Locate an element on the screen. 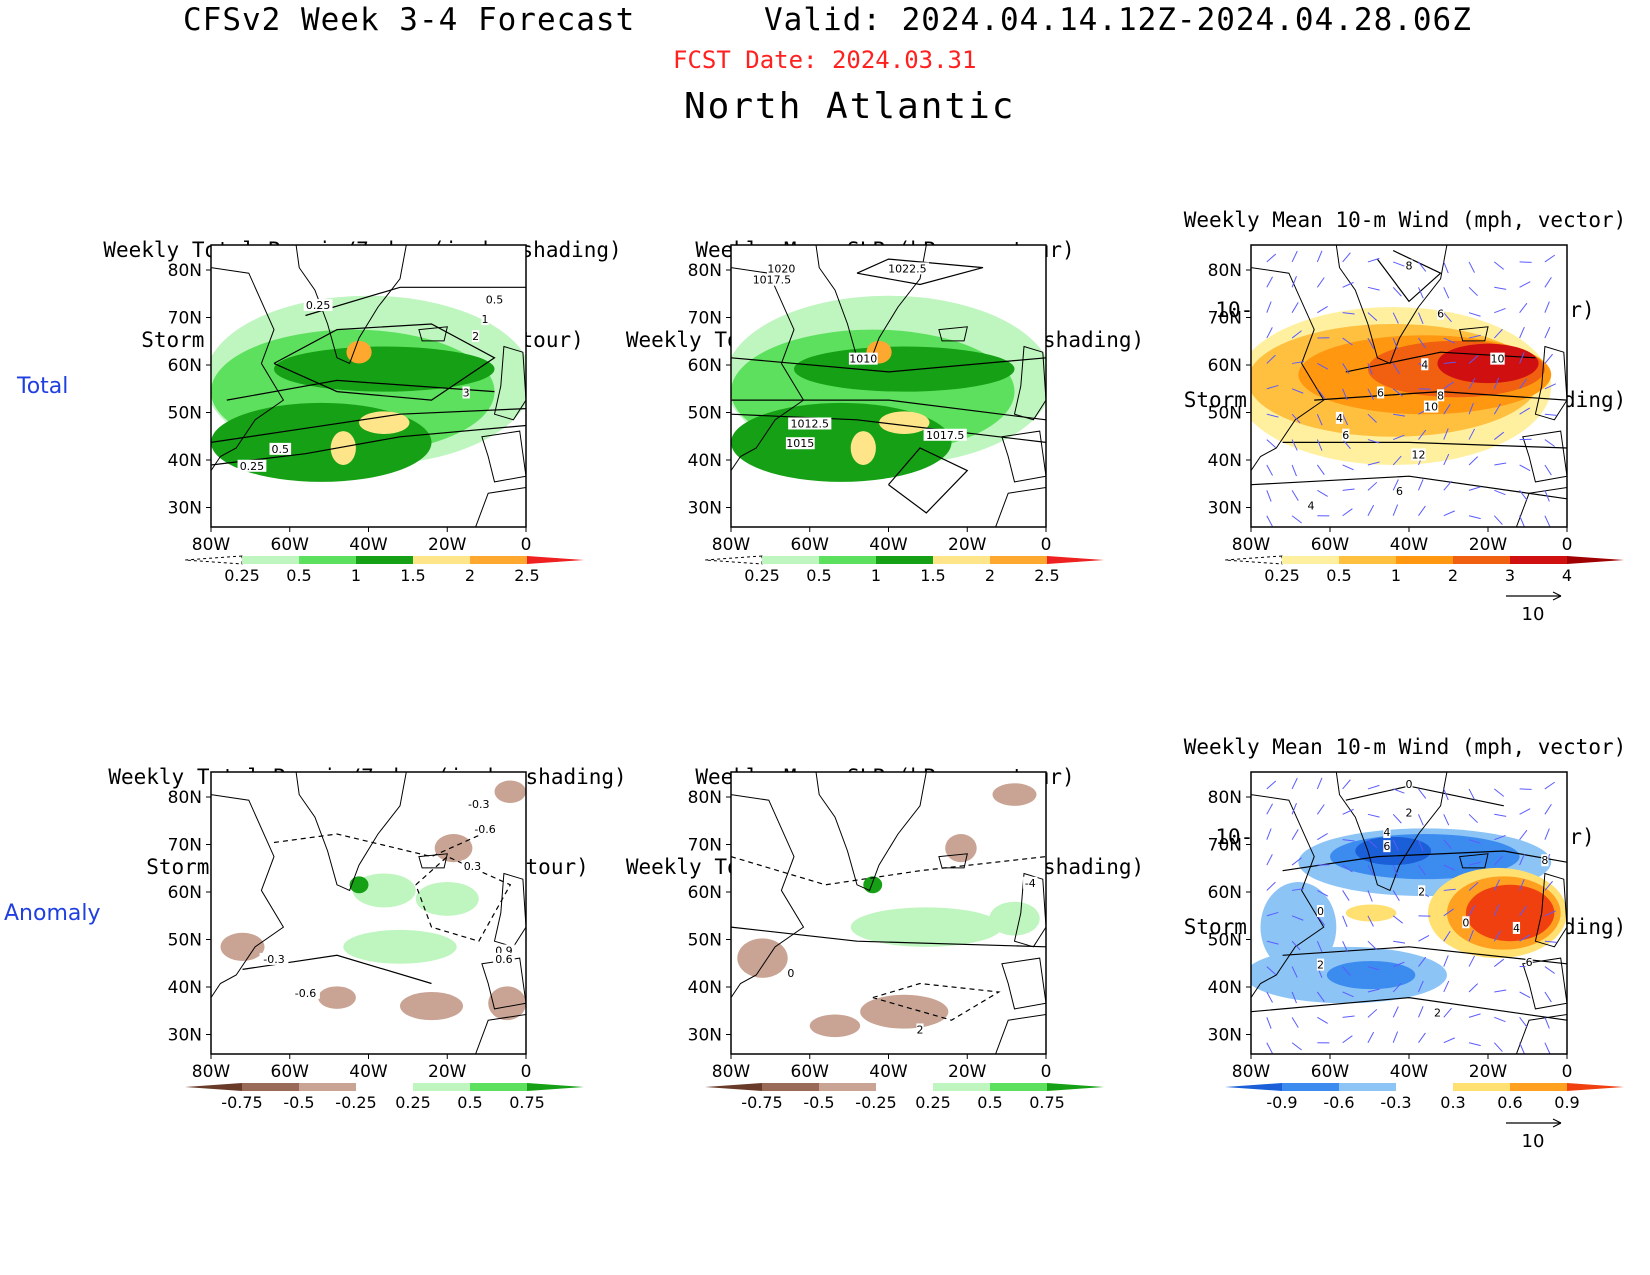 This screenshot has height=1275, width=1650. coastline-europe is located at coordinates (509, 383).